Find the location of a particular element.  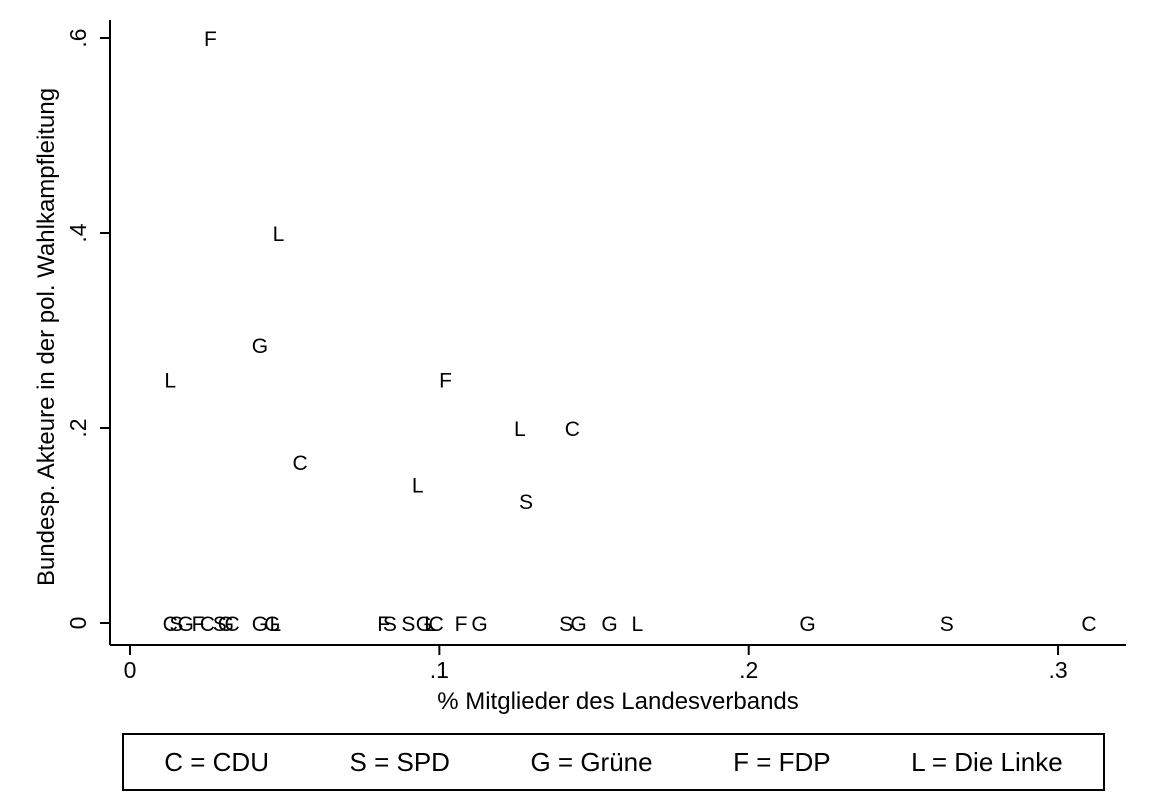

y-tick-label: .6 is located at coordinates (78, 37).